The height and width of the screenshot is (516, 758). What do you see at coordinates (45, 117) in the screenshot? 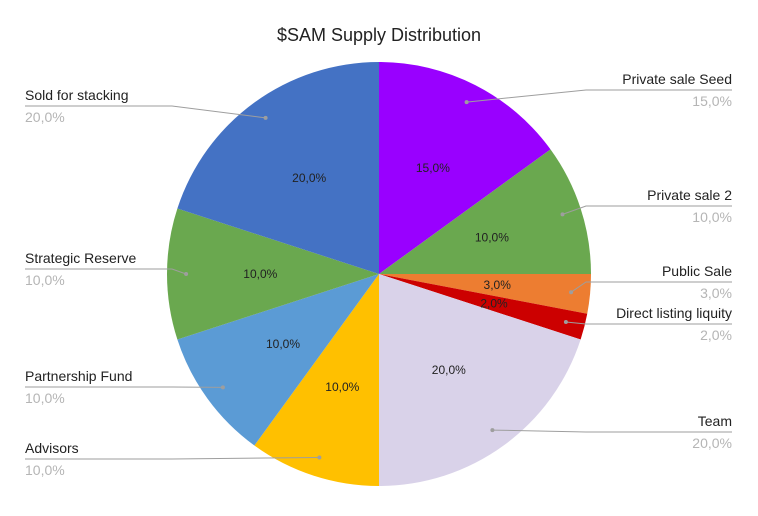
I see `callout-percent-sold-for-stacking: 20,0%` at bounding box center [45, 117].